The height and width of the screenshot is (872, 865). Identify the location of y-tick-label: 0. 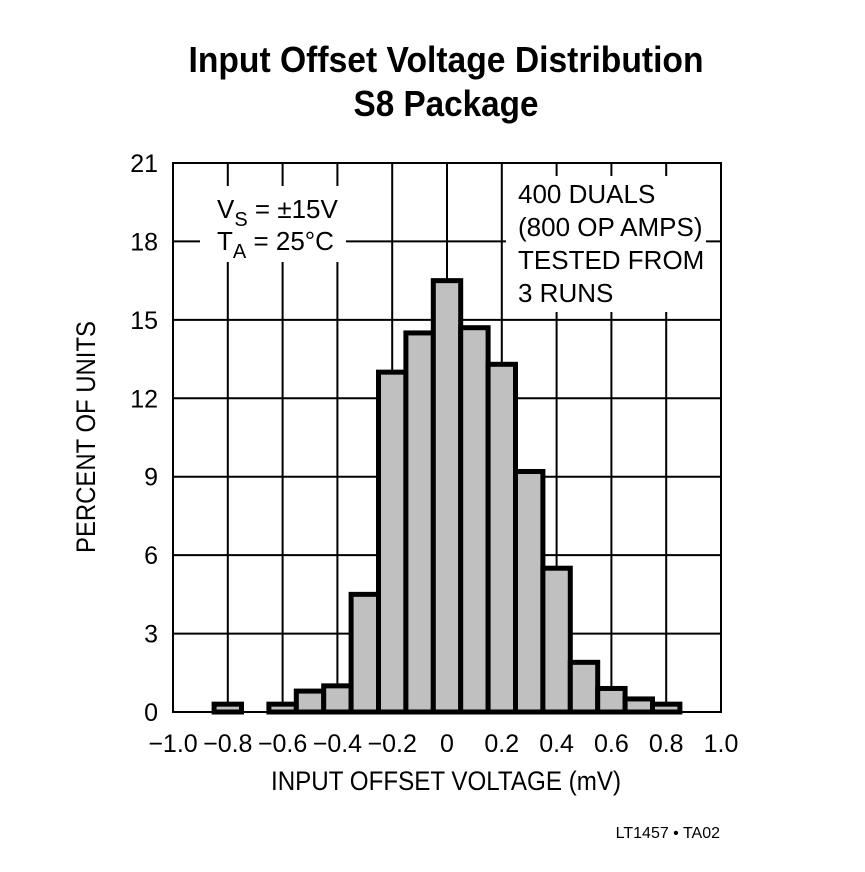
(151, 713).